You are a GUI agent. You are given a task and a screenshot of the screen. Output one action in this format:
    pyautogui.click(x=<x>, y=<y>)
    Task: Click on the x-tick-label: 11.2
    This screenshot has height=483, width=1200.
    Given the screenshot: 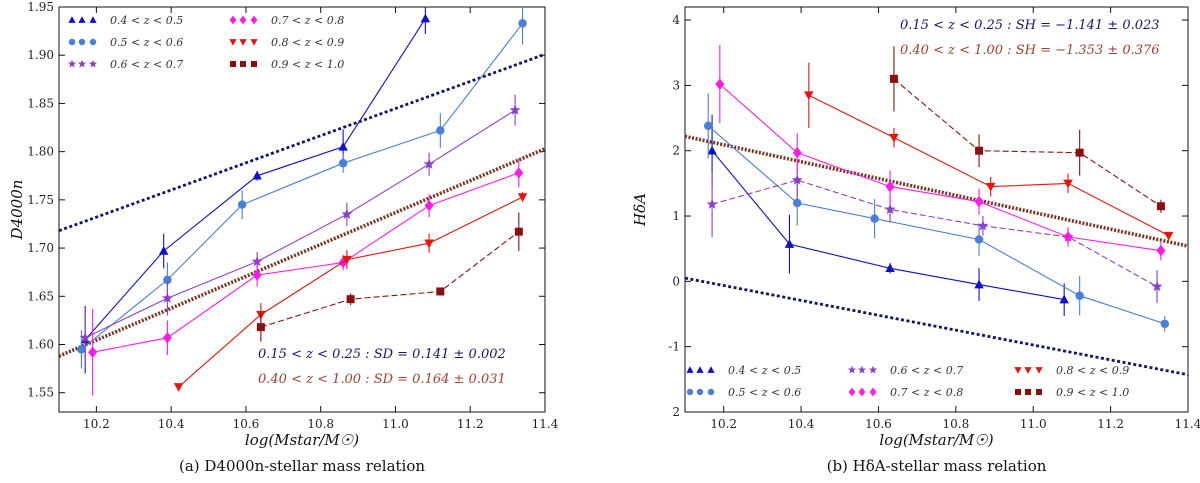 What is the action you would take?
    pyautogui.click(x=470, y=424)
    